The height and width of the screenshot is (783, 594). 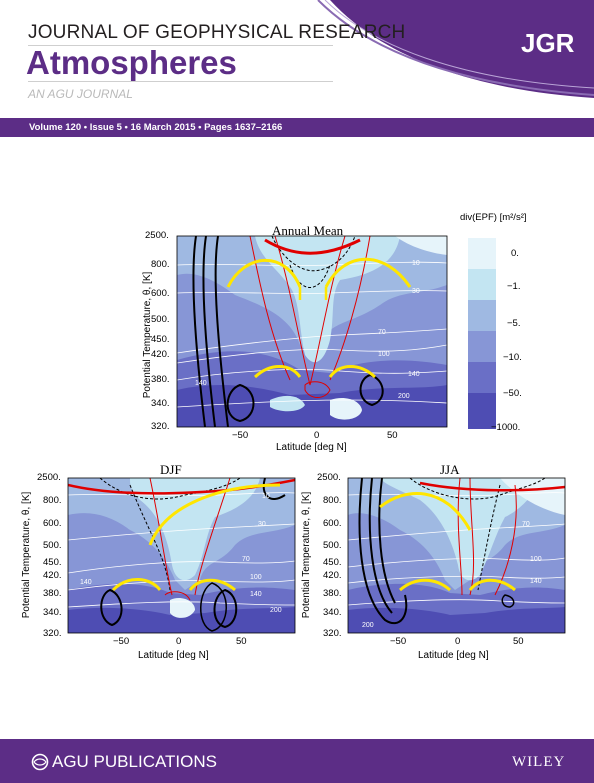 I want to click on panel-jja-frame, so click(x=456, y=555).